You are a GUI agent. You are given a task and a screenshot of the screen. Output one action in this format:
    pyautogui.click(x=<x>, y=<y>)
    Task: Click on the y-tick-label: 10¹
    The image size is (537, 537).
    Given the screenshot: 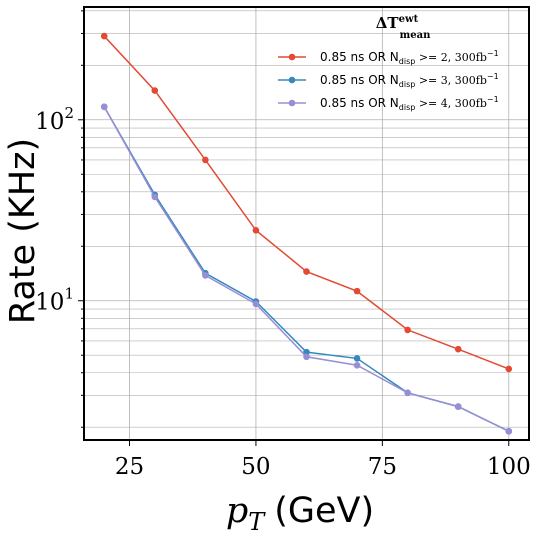 What is the action you would take?
    pyautogui.click(x=54, y=300)
    